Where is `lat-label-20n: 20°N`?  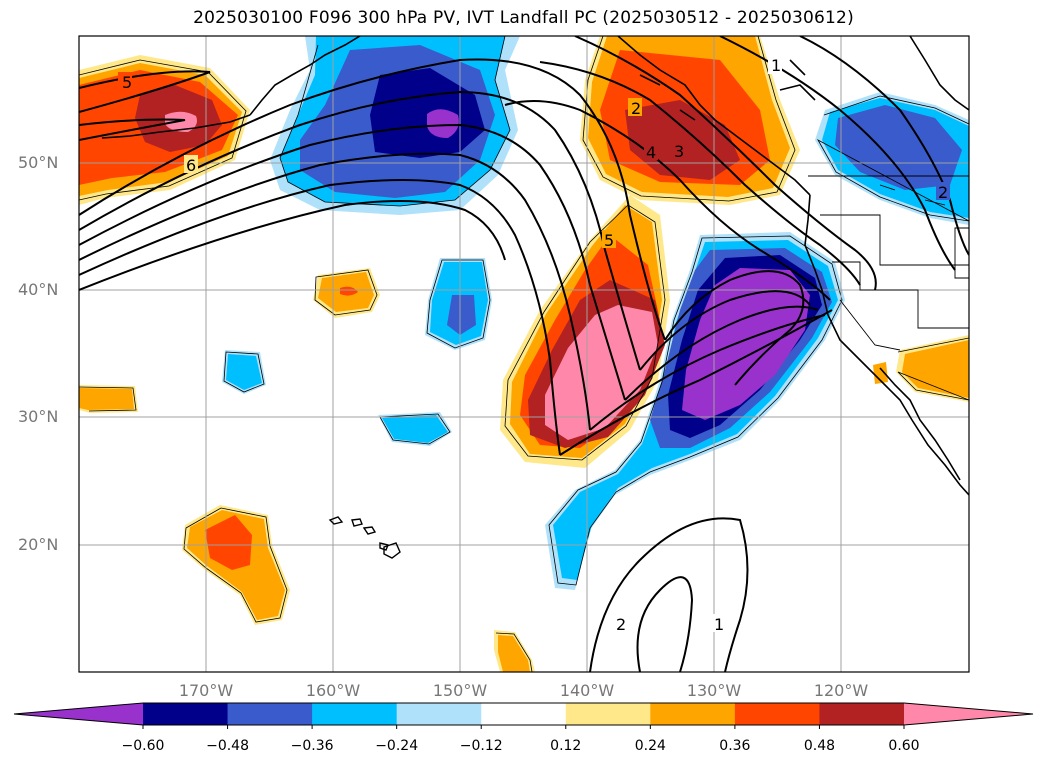
lat-label-20n: 20°N is located at coordinates (38, 544).